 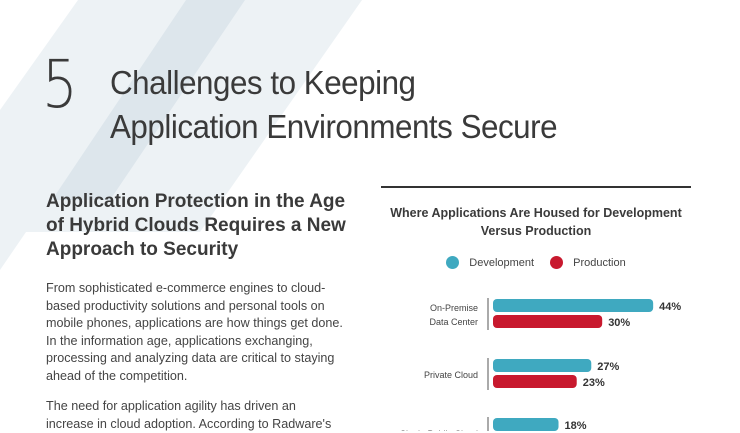 I want to click on data-label: 23%, so click(x=594, y=383).